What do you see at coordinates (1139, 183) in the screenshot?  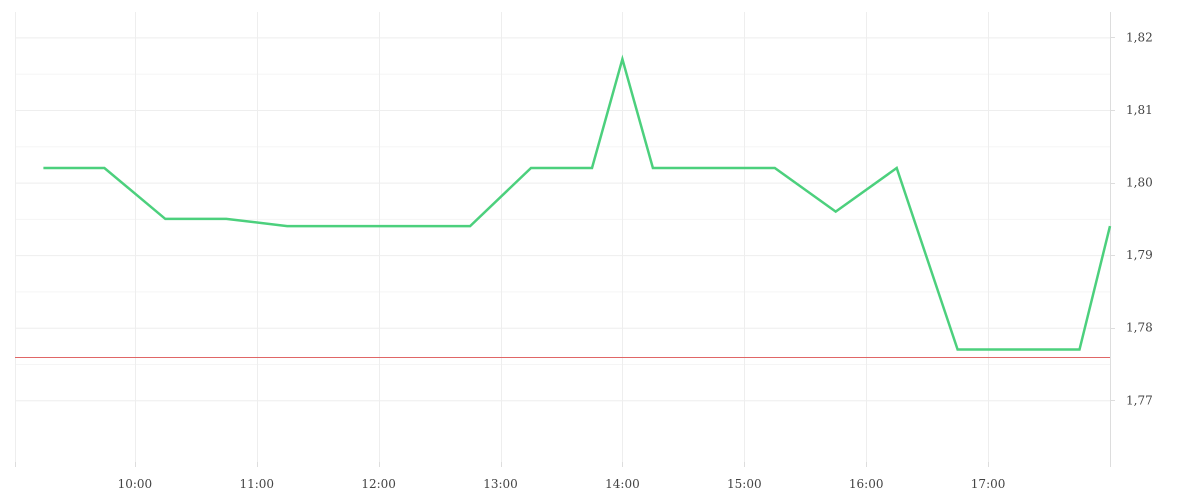 I see `y-tick-label: 1,80` at bounding box center [1139, 183].